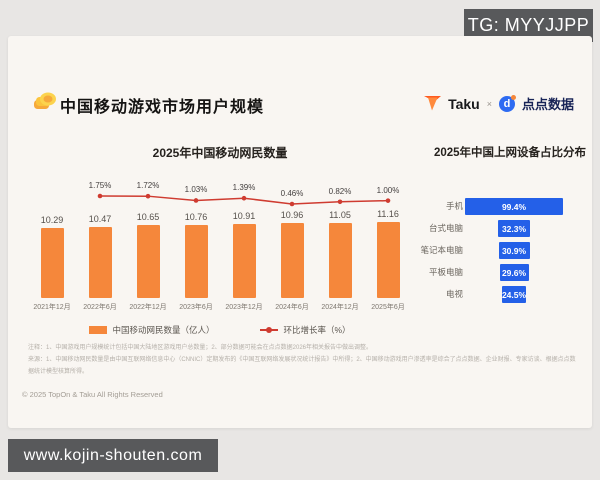 This screenshot has width=600, height=480. Describe the element at coordinates (433, 103) in the screenshot. I see `taku-logo-icon` at that location.